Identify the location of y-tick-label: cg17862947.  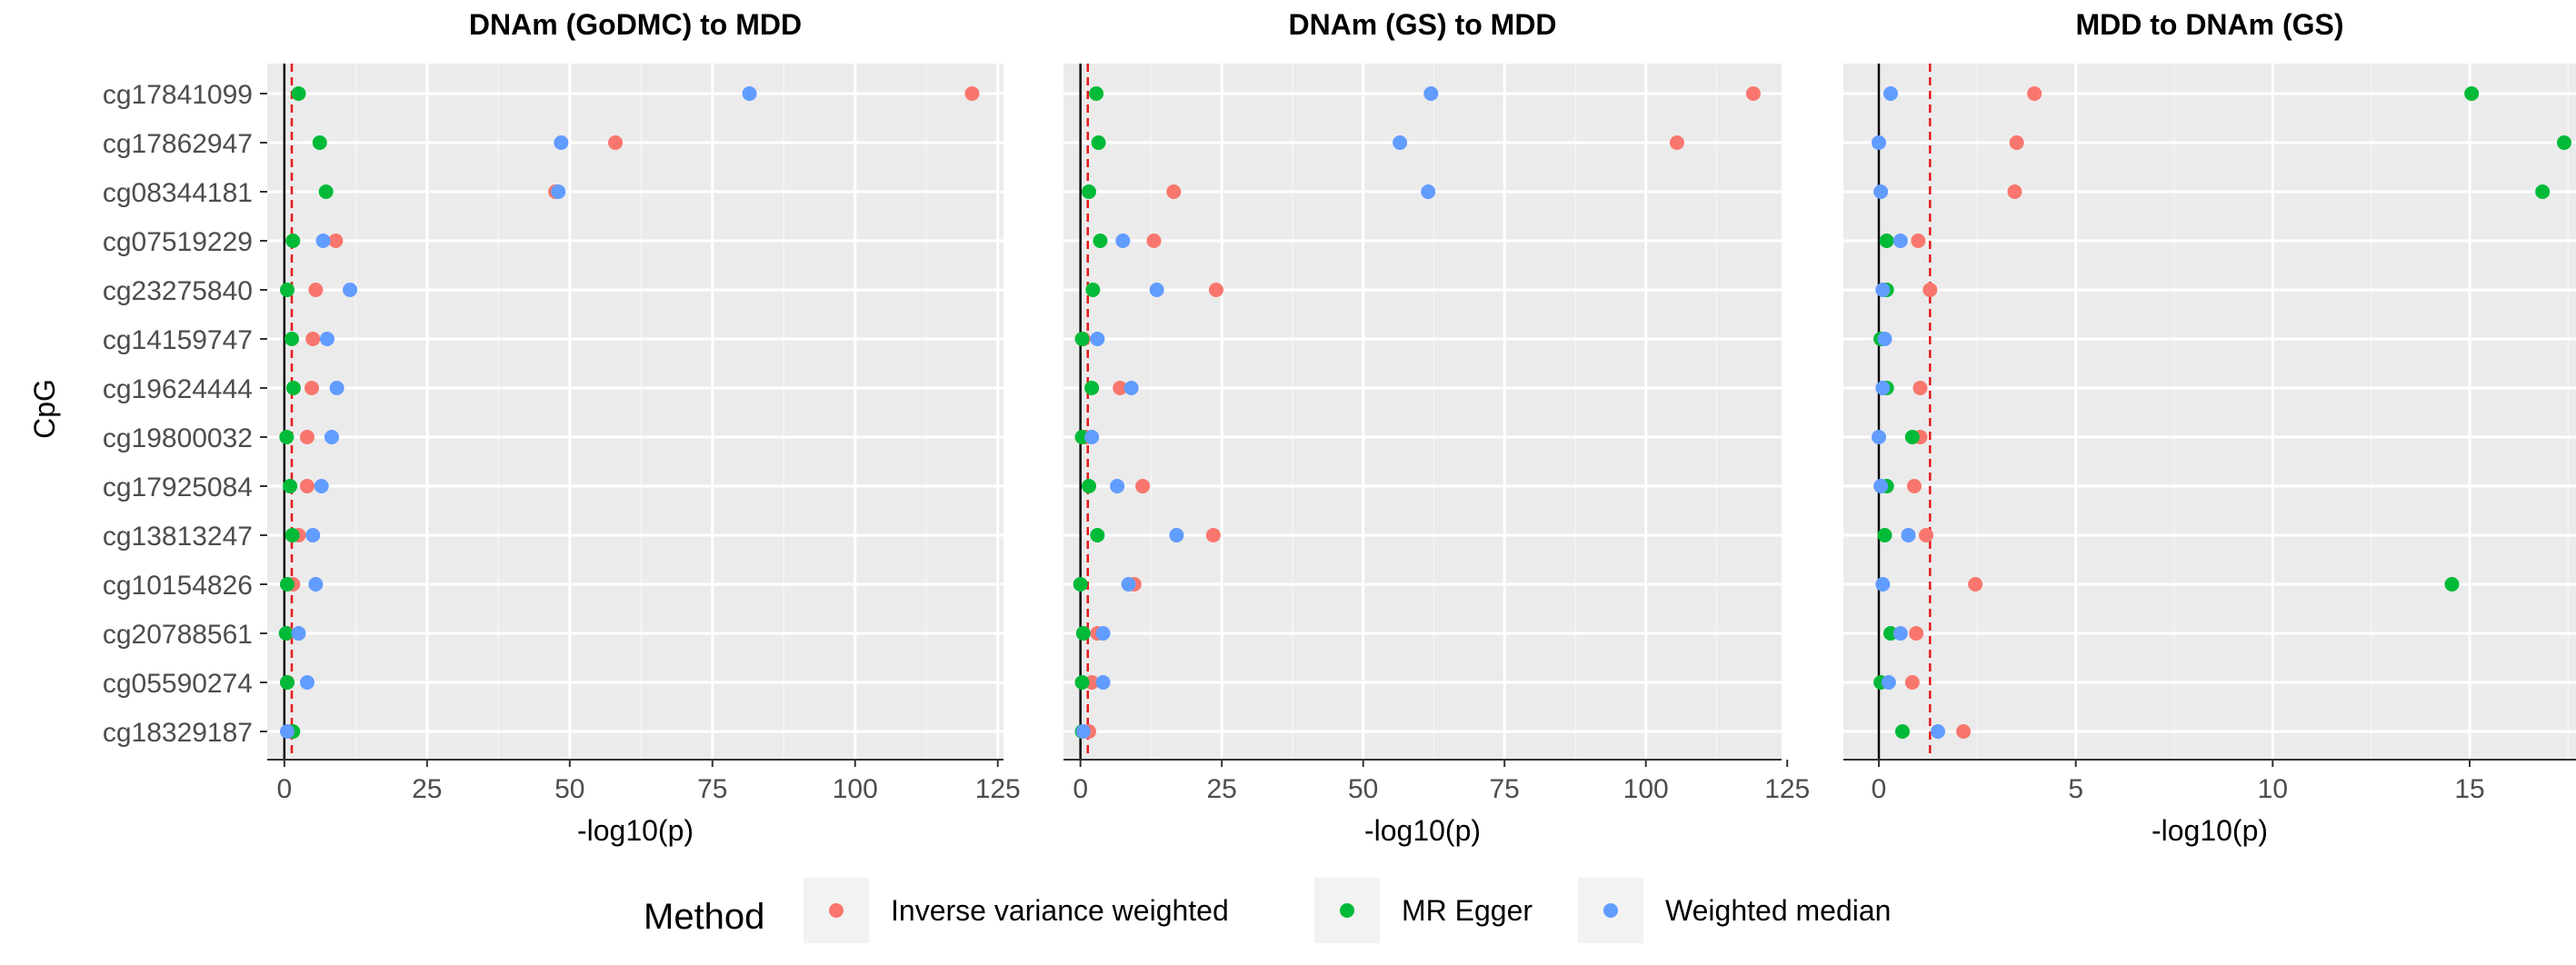
(178, 144).